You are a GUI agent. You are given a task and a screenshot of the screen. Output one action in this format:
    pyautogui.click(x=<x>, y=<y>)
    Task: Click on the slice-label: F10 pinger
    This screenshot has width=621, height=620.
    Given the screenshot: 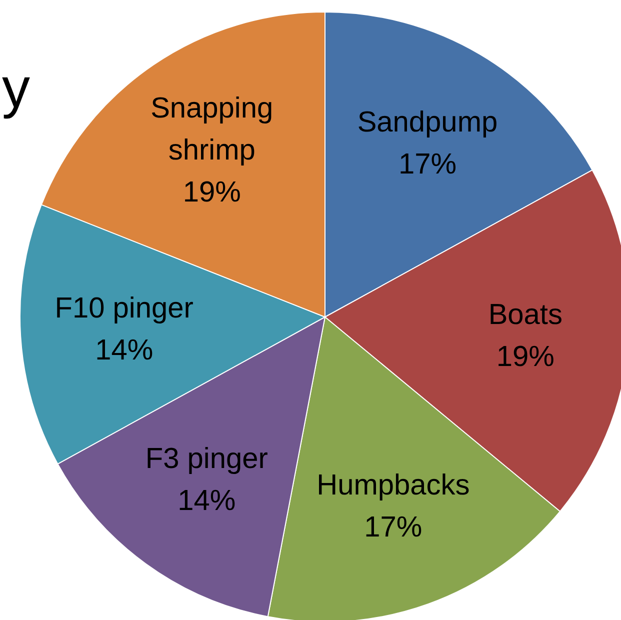 What is the action you would take?
    pyautogui.click(x=124, y=308)
    